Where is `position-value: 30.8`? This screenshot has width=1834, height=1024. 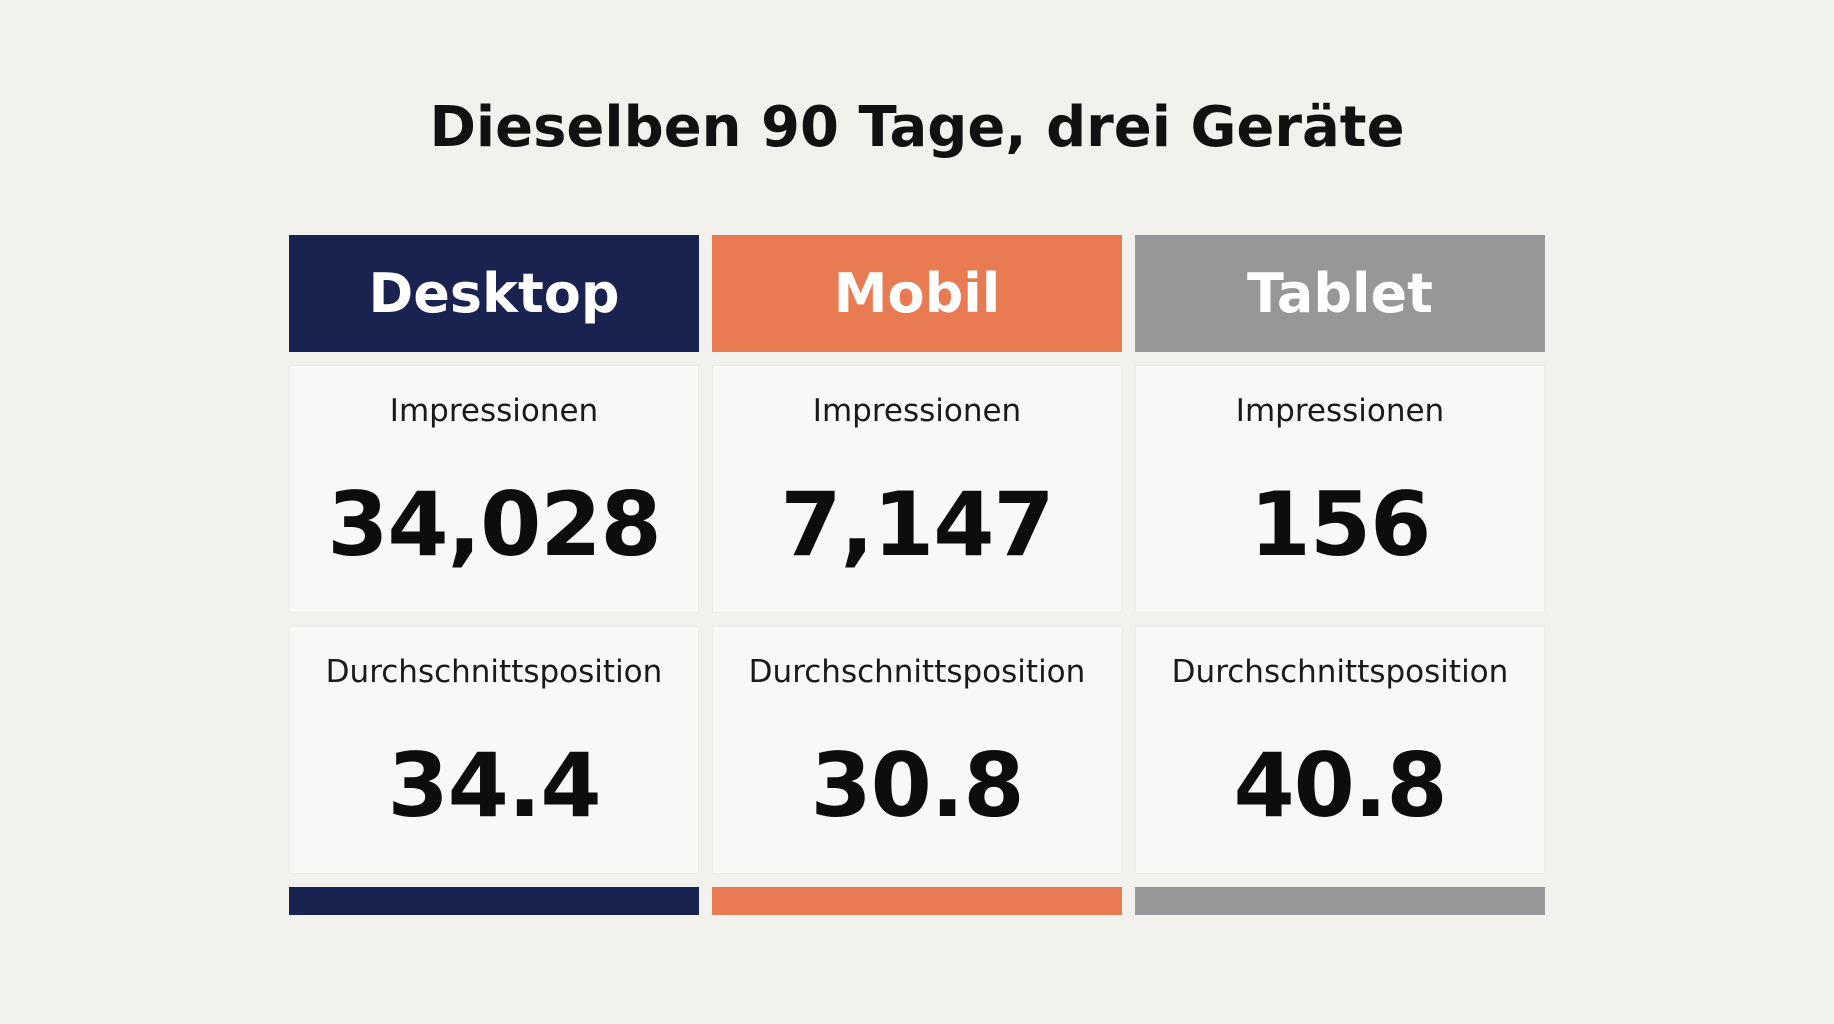
position-value: 30.8 is located at coordinates (917, 785).